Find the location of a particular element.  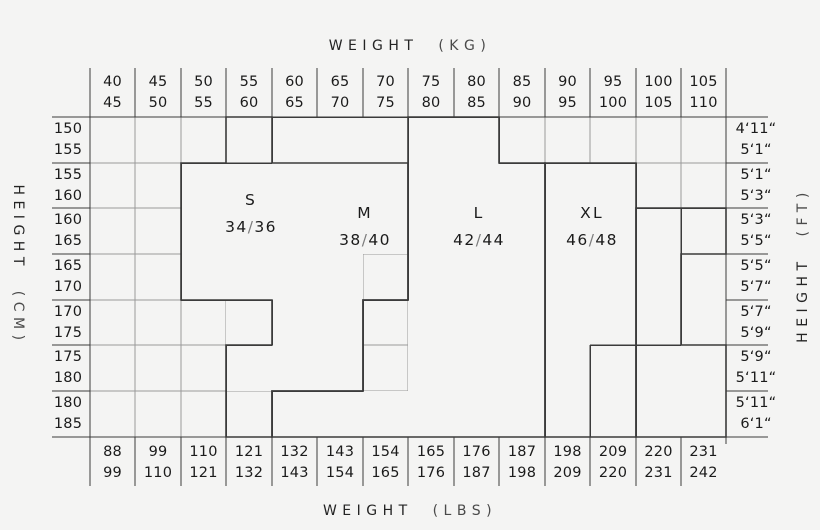

axis-title-height-cm-unit: (CM) is located at coordinates (18, 318).